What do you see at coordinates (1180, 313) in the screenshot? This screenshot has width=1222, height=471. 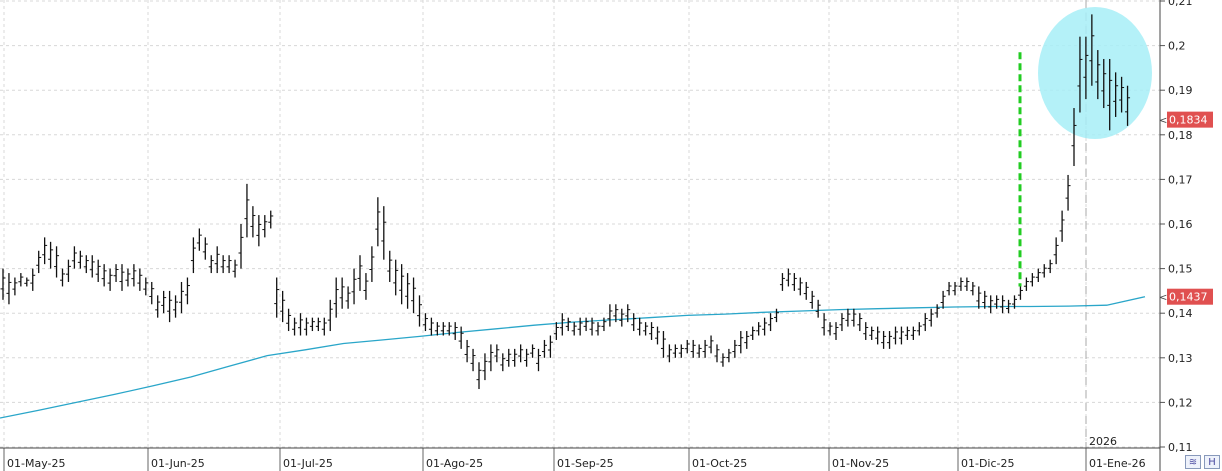 I see `y-tick-label: 0,14` at bounding box center [1180, 313].